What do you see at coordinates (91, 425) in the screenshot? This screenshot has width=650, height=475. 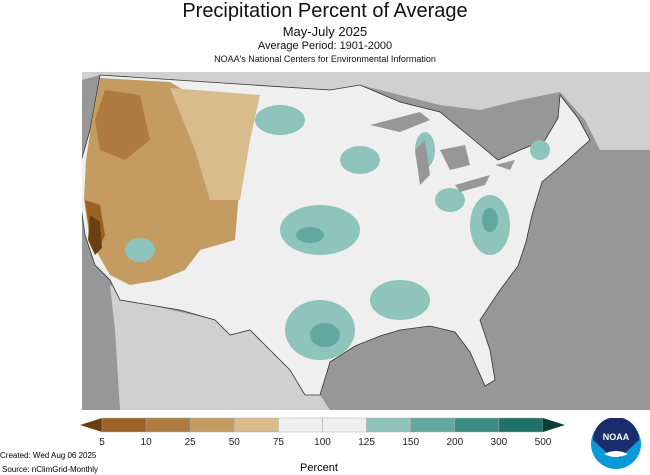 I see `legend-arrow-below` at bounding box center [91, 425].